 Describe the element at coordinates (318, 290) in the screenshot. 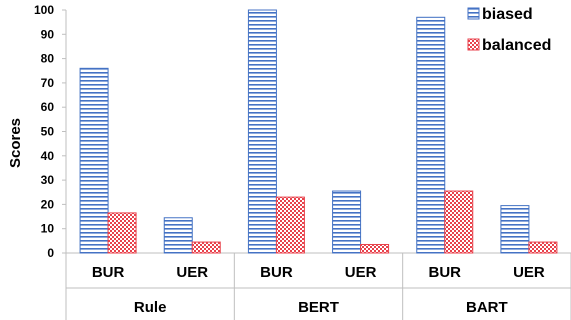

I see `x-axis-labels: BUR UER BUR UER BUR UER Rule BERT BART` at that location.